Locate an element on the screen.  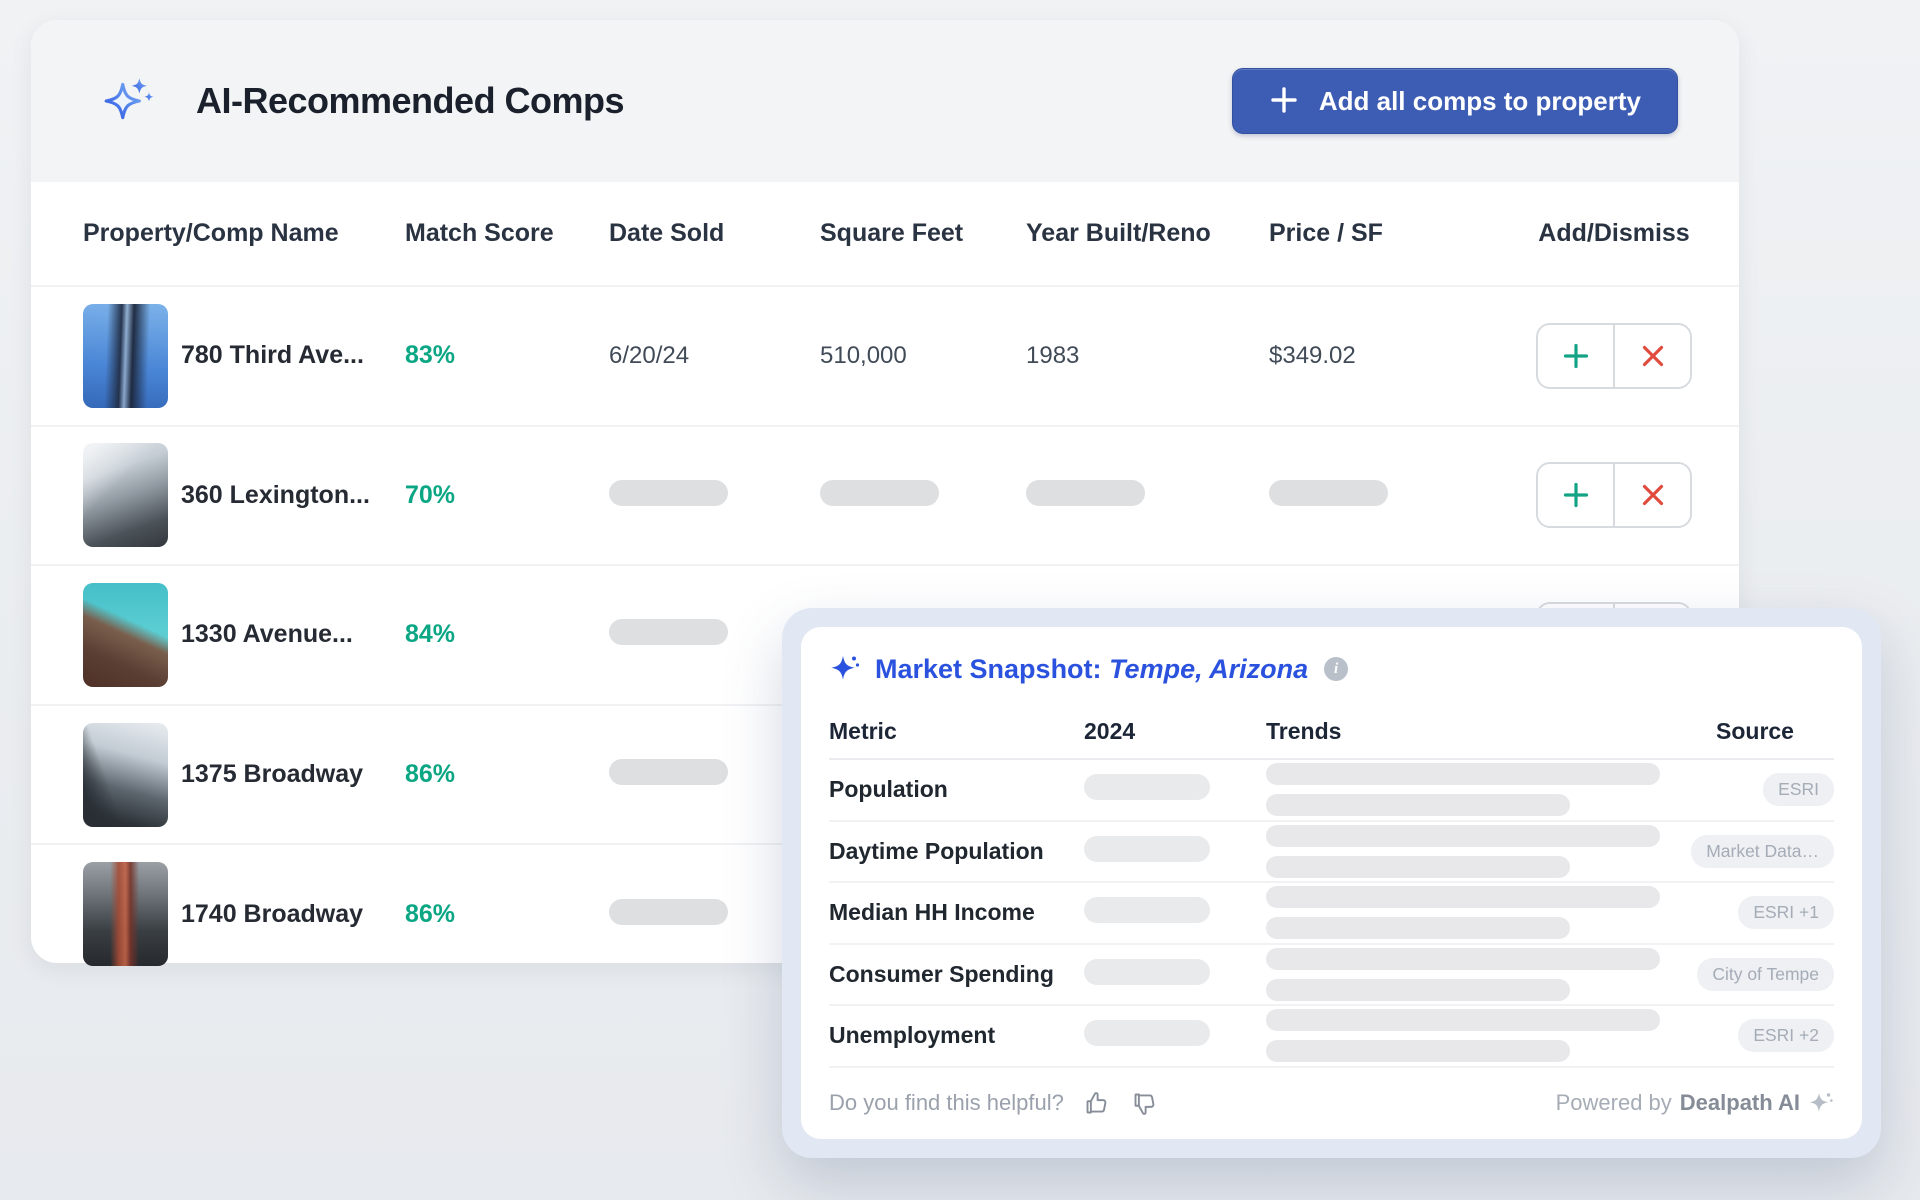
snapshot-row: Median HH Income ESRI +1 is located at coordinates (1331, 914).